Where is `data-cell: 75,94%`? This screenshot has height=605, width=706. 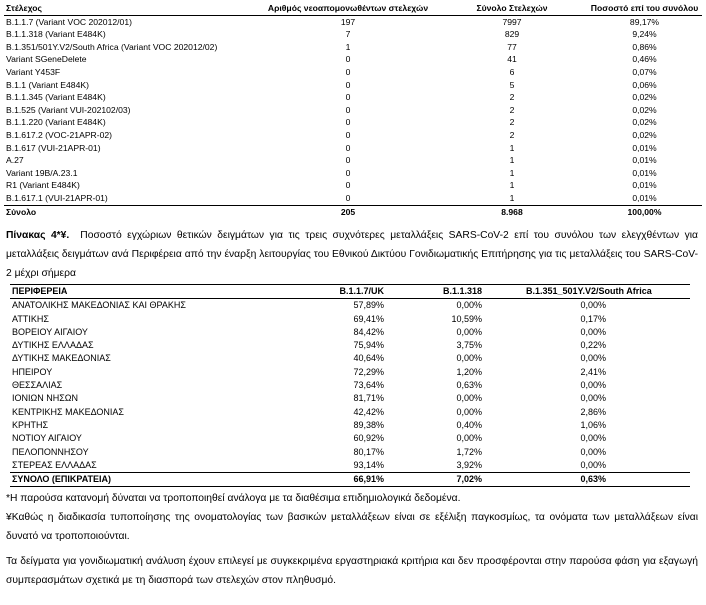 data-cell: 75,94% is located at coordinates (368, 345).